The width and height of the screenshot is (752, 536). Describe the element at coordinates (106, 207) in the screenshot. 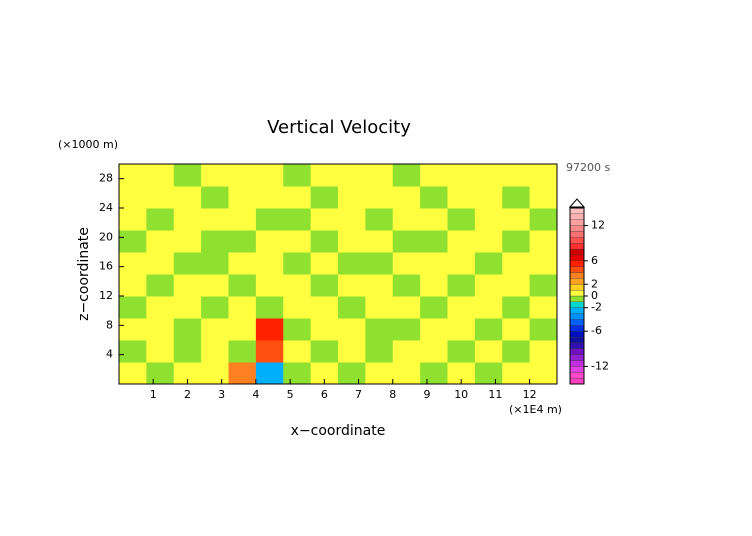

I see `y-tick-label: 24` at that location.